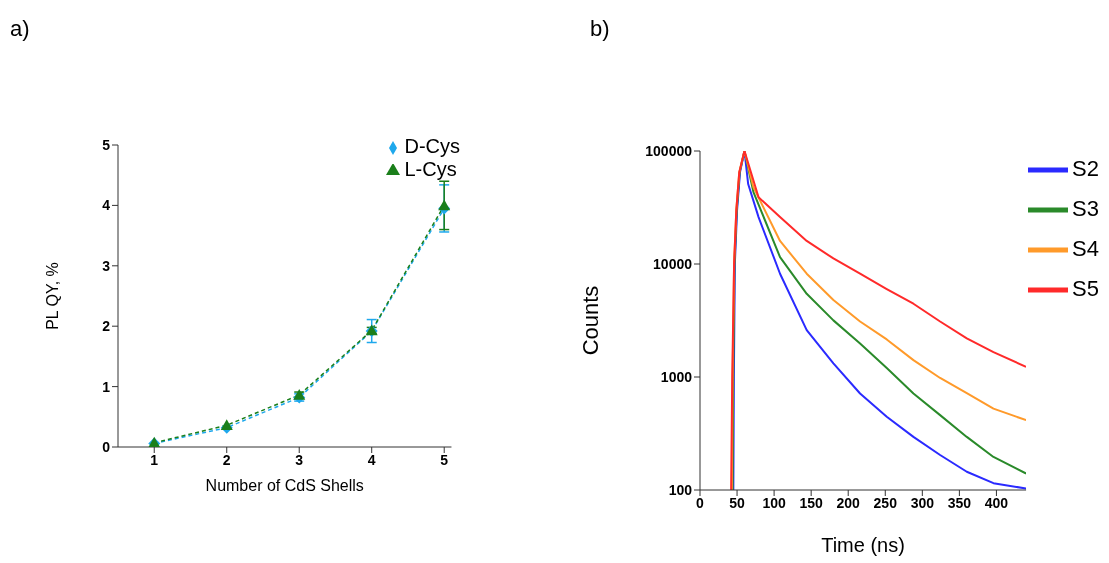 This screenshot has width=1109, height=563. Describe the element at coordinates (106, 205) in the screenshot. I see `y-tick-label: 4` at that location.